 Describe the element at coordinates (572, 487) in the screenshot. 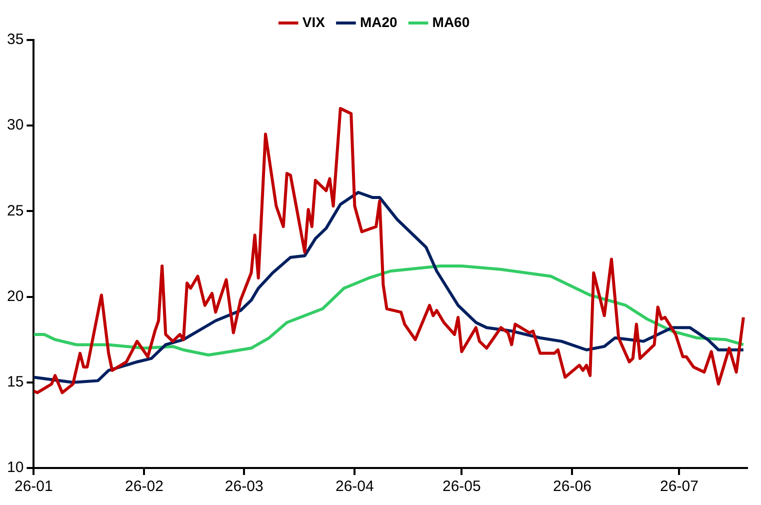

I see `x-tick-label: 26-06` at that location.